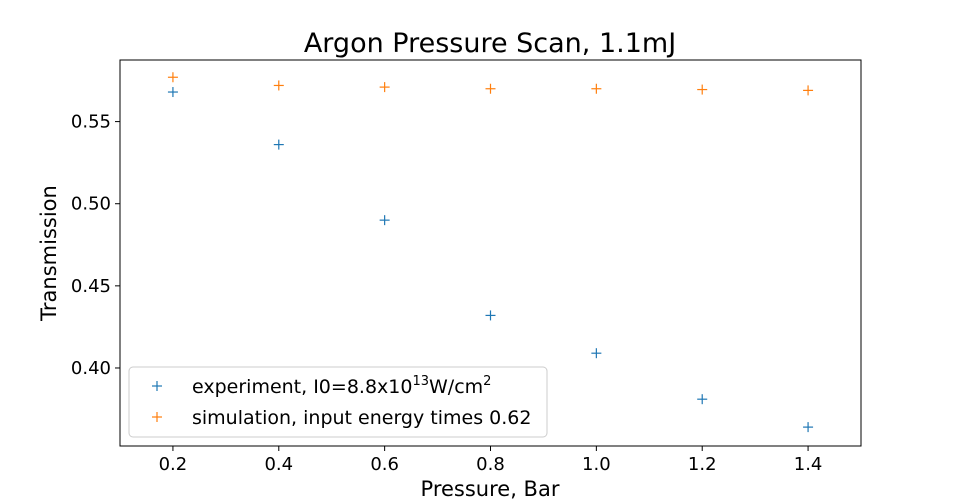 This screenshot has width=957, height=501. Describe the element at coordinates (702, 464) in the screenshot. I see `x-tick-label: 1.2` at that location.